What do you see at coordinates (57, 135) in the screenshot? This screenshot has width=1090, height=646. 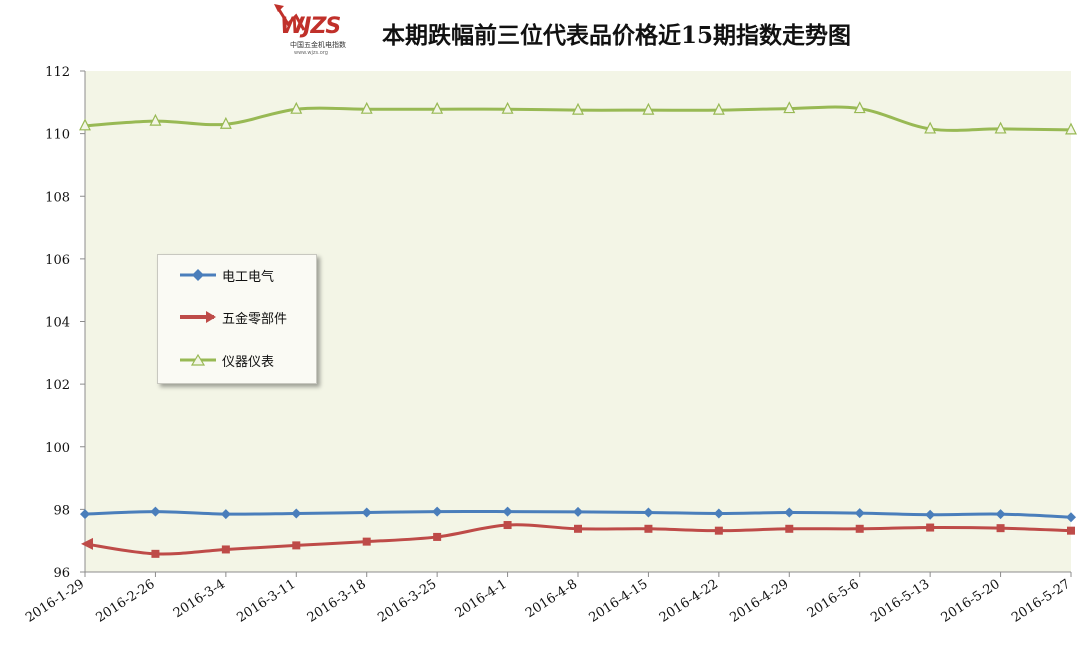 I see `y-tick-label: 110` at bounding box center [57, 135].